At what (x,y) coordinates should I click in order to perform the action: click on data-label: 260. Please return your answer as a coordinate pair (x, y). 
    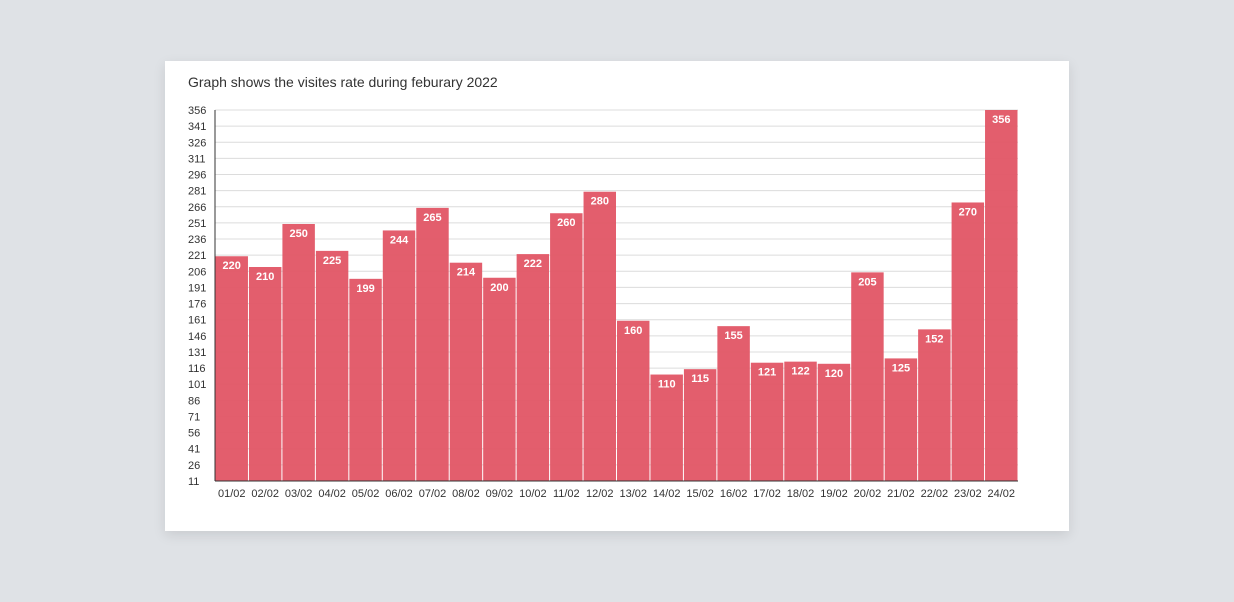
    Looking at the image, I should click on (566, 223).